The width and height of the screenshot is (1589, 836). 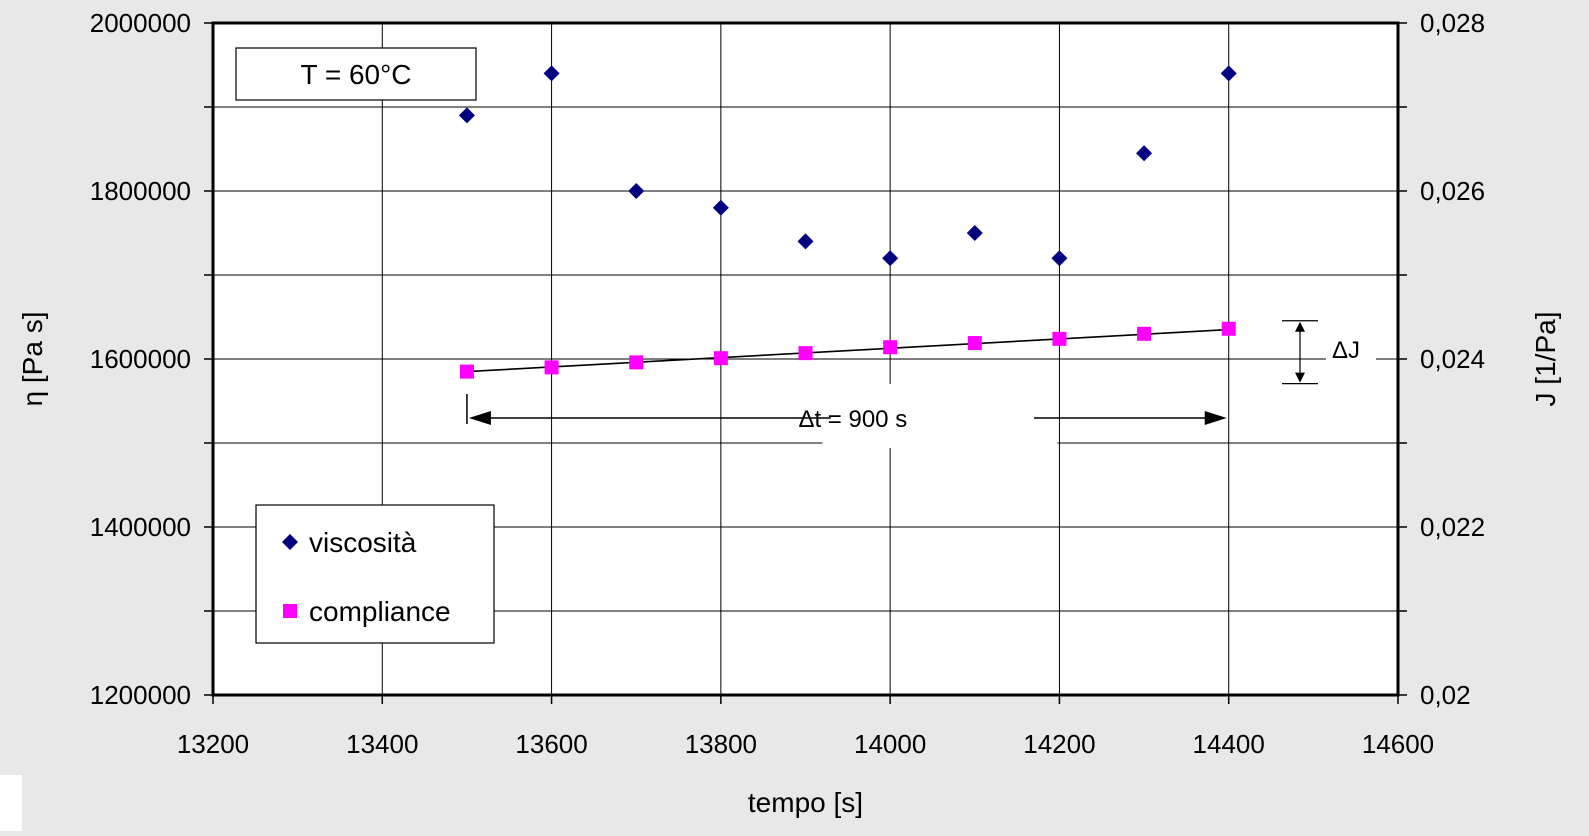 I want to click on temperature-box: T = 60°C, so click(x=356, y=74).